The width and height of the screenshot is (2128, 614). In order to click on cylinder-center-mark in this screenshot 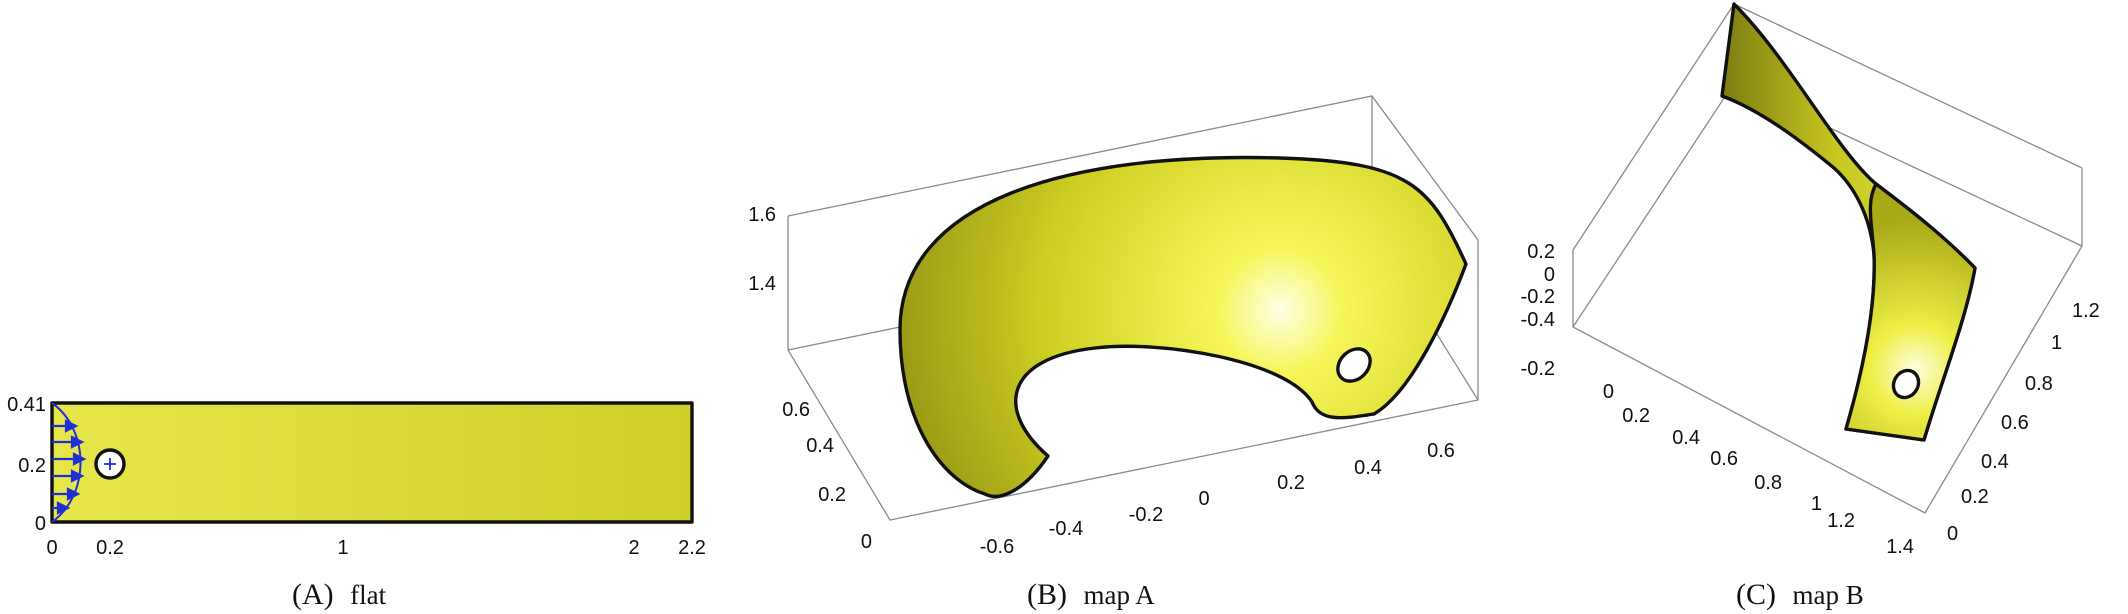, I will do `click(110, 464)`.